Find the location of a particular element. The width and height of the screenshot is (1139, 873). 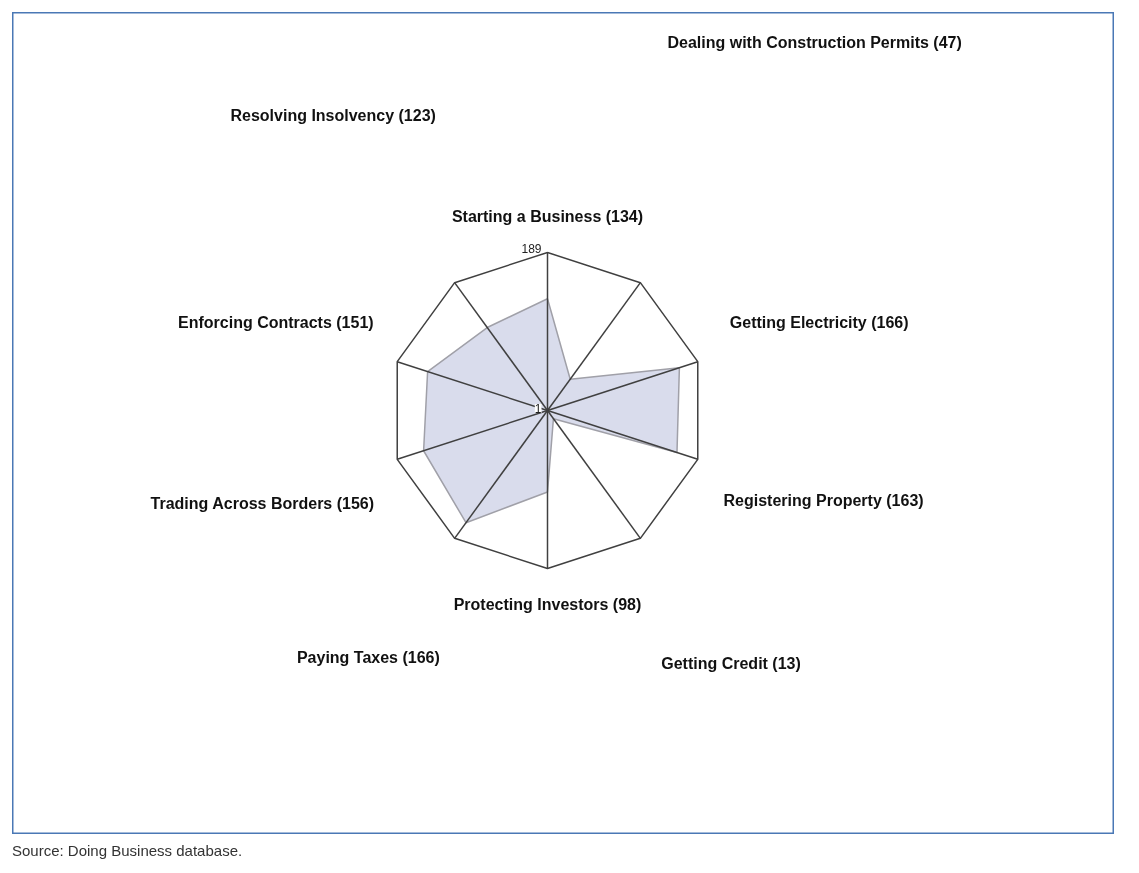

y-tick-label: 189 is located at coordinates (531, 248).